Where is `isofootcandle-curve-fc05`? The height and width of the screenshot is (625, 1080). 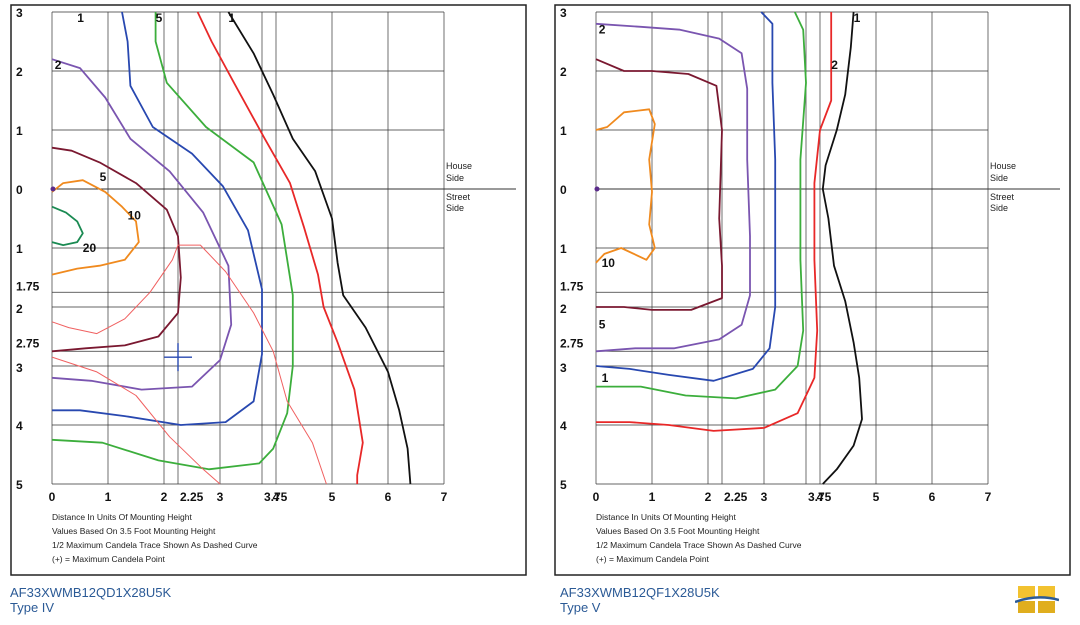
isofootcandle-curve-fc05 is located at coordinates (701, 205).